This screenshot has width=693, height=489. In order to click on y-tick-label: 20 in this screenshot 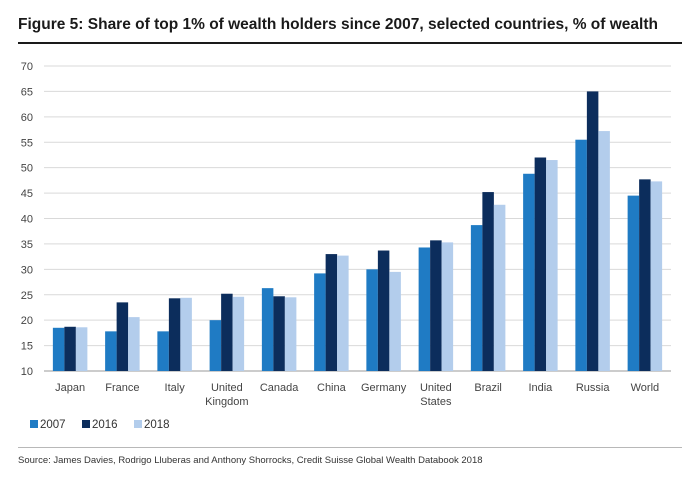, I will do `click(27, 321)`.